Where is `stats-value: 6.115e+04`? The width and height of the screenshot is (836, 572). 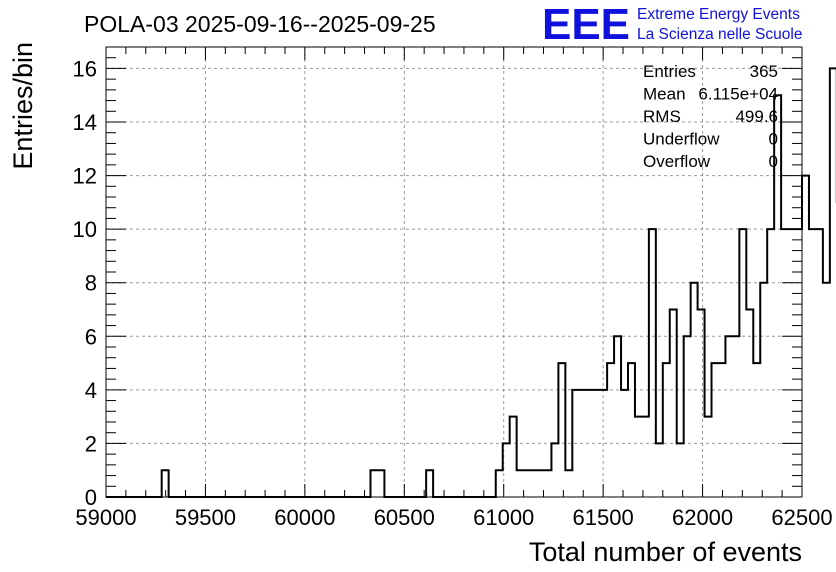
stats-value: 6.115e+04 is located at coordinates (738, 94).